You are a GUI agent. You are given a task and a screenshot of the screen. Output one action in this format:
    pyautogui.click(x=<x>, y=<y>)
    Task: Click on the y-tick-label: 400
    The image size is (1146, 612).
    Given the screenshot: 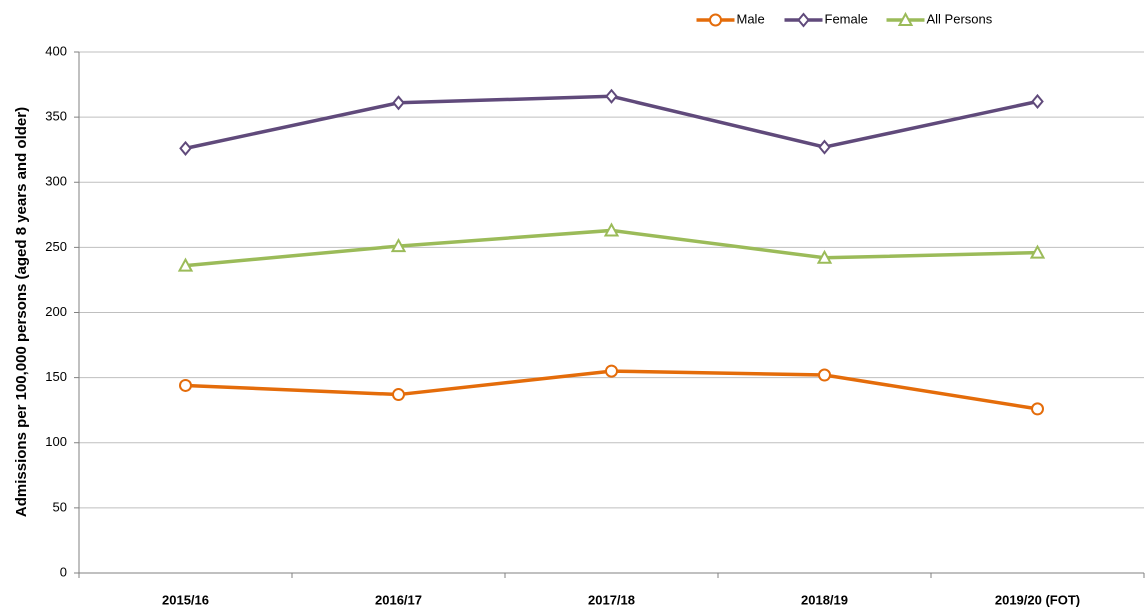 What is the action you would take?
    pyautogui.click(x=56, y=50)
    